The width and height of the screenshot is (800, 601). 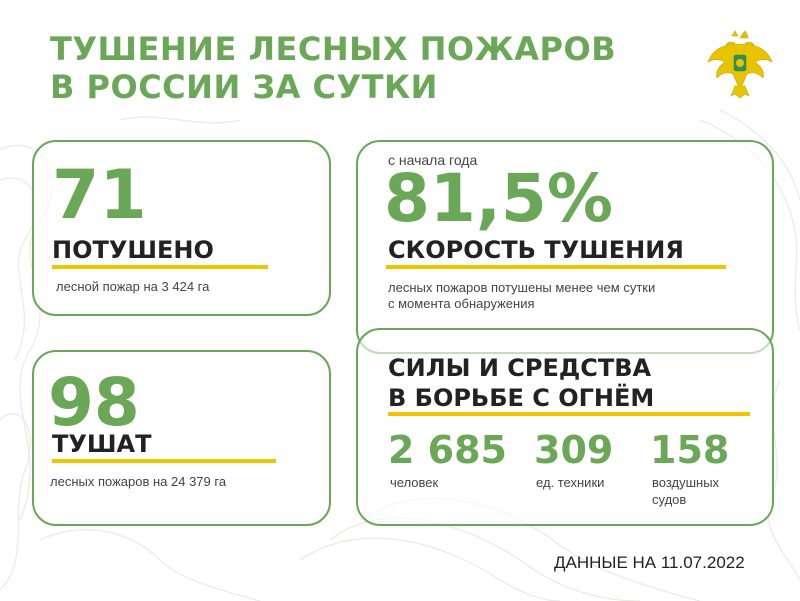 I want to click on page-title: ТУШЕНИЕ ЛЕСНЫХ ПОЖАРОВ В РОССИИ ЗА СУТКИ, so click(x=333, y=68).